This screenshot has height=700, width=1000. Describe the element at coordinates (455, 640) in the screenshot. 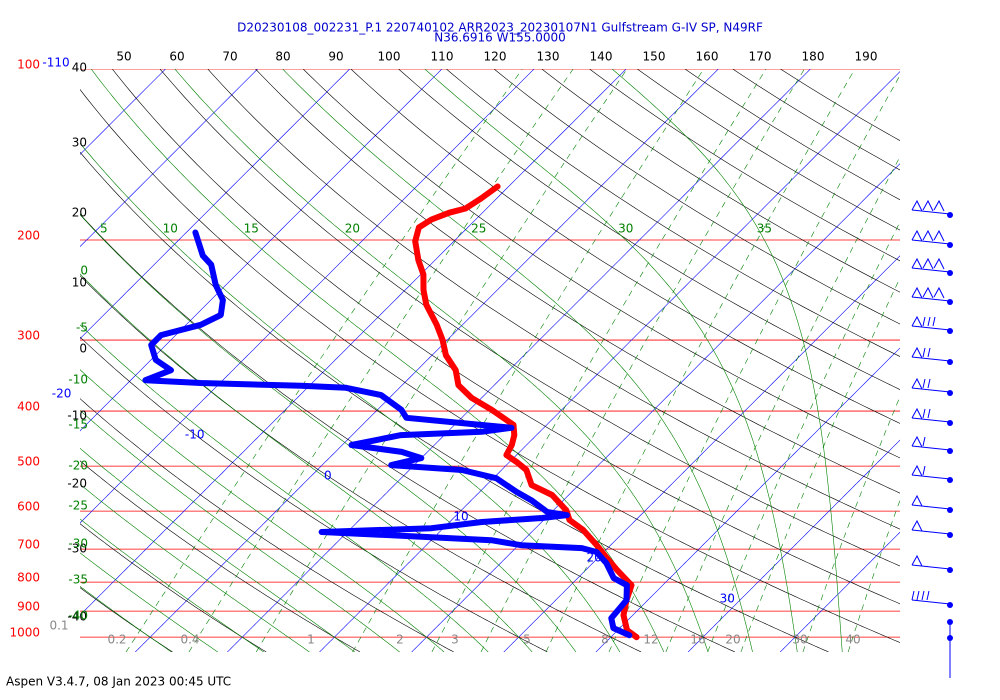

I see `mixing-ratio-label: 3` at that location.